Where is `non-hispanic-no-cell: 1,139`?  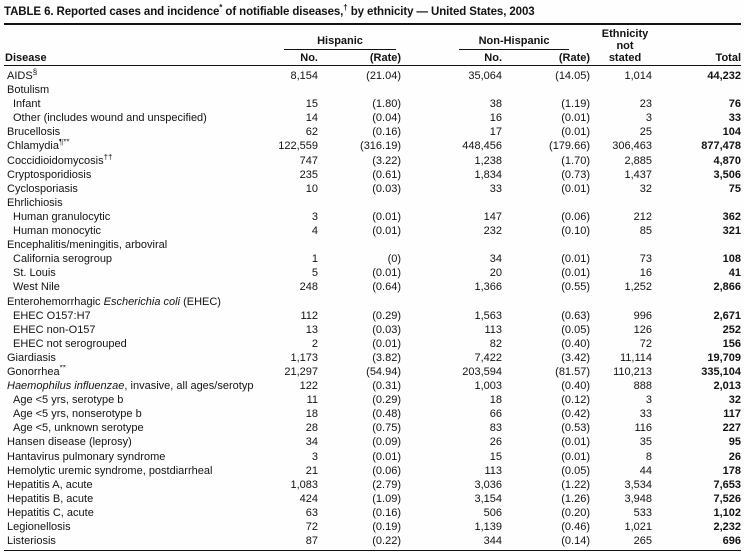 non-hispanic-no-cell: 1,139 is located at coordinates (488, 527).